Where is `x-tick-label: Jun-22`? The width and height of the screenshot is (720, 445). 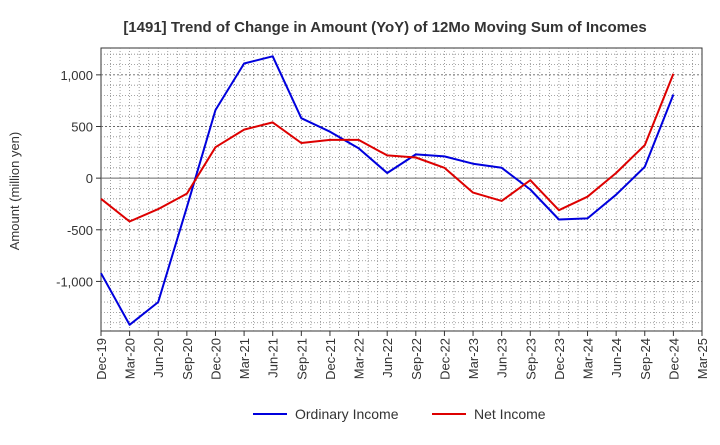 x-tick-label: Jun-22 is located at coordinates (387, 358).